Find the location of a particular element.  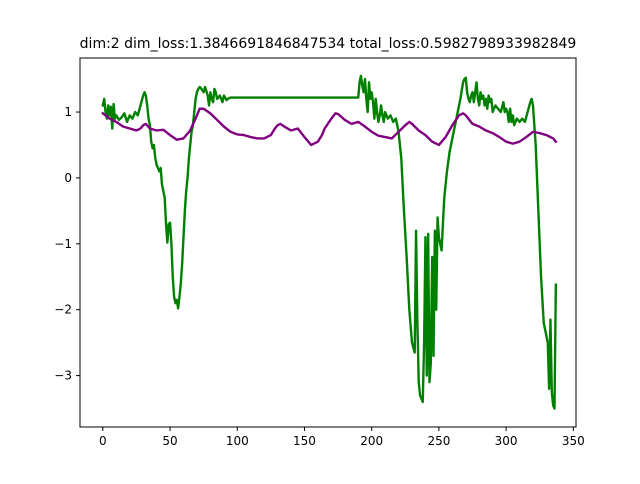

x-tick-label: 300 is located at coordinates (506, 441).